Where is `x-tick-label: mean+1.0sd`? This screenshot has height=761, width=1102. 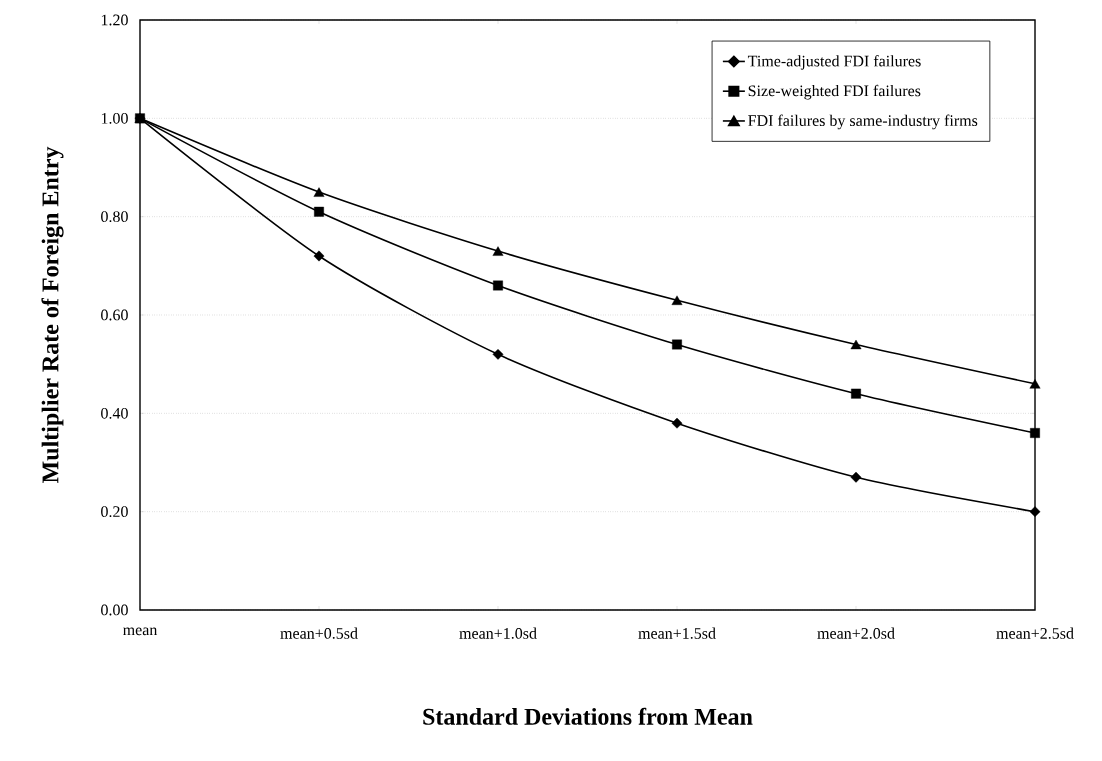 x-tick-label: mean+1.0sd is located at coordinates (498, 633).